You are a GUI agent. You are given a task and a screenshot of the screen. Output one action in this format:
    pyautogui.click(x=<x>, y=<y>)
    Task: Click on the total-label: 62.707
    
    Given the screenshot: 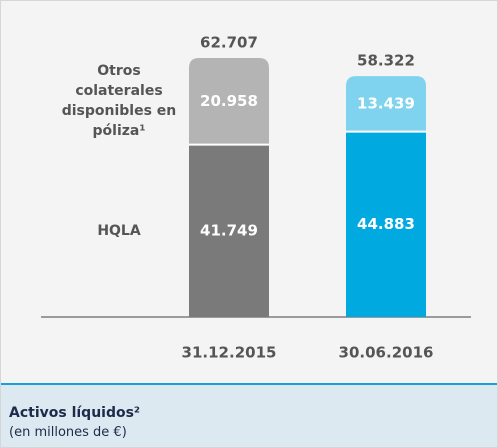 What is the action you would take?
    pyautogui.click(x=229, y=43)
    